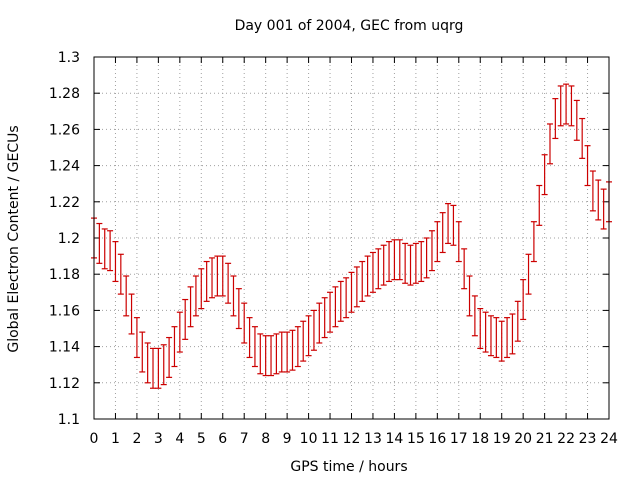 This screenshot has width=640, height=480. Describe the element at coordinates (287, 439) in the screenshot. I see `x-tick-label: 9` at that location.